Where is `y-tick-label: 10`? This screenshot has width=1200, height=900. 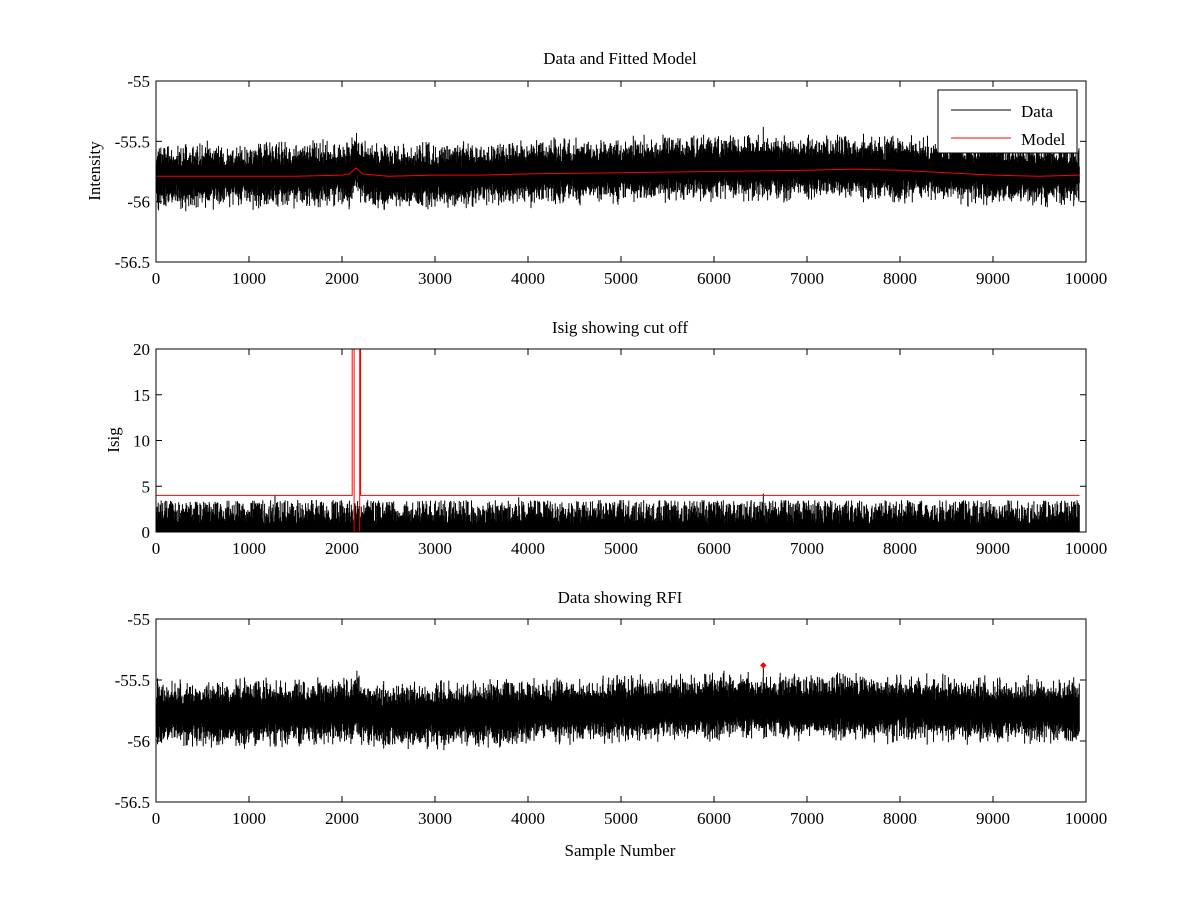 y-tick-label: 10 is located at coordinates (141, 441).